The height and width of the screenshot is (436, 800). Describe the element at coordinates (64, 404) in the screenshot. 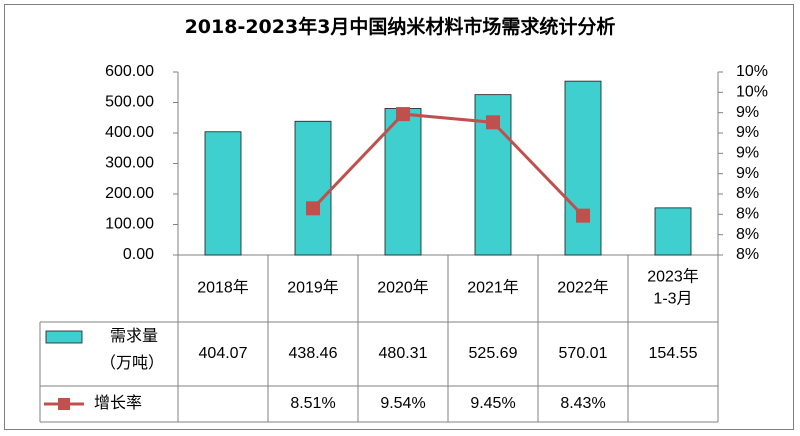

I see `legend-line-marker` at that location.